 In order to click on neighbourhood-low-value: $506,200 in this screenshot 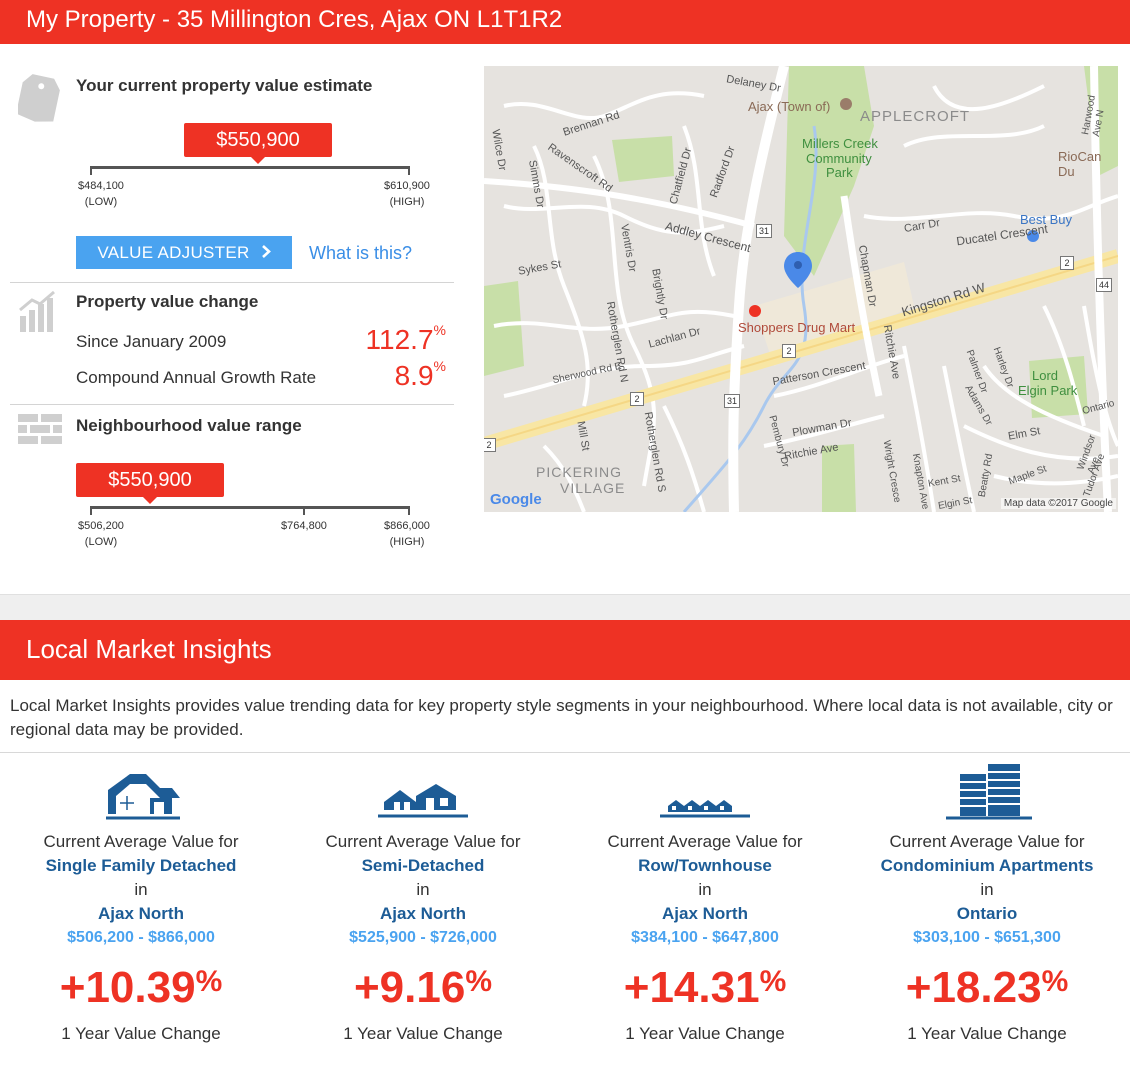, I will do `click(101, 526)`.